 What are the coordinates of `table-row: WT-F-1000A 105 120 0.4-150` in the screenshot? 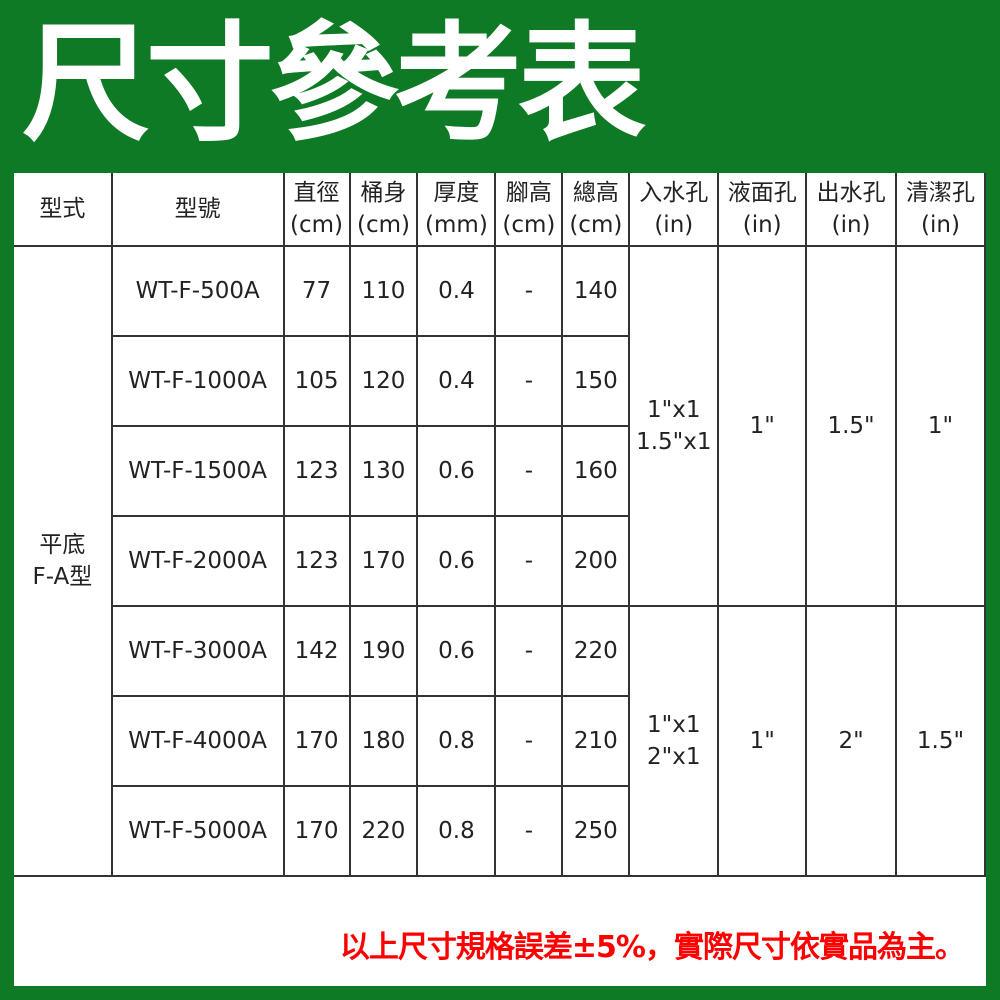 It's located at (499, 381).